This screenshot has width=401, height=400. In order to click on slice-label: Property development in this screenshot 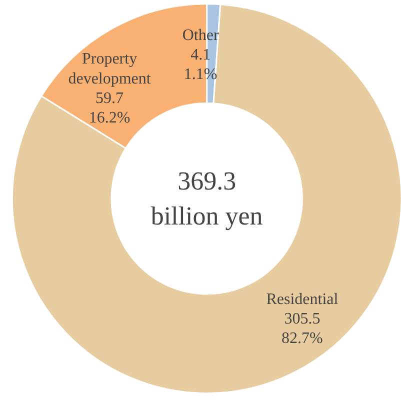, I will do `click(110, 69)`.